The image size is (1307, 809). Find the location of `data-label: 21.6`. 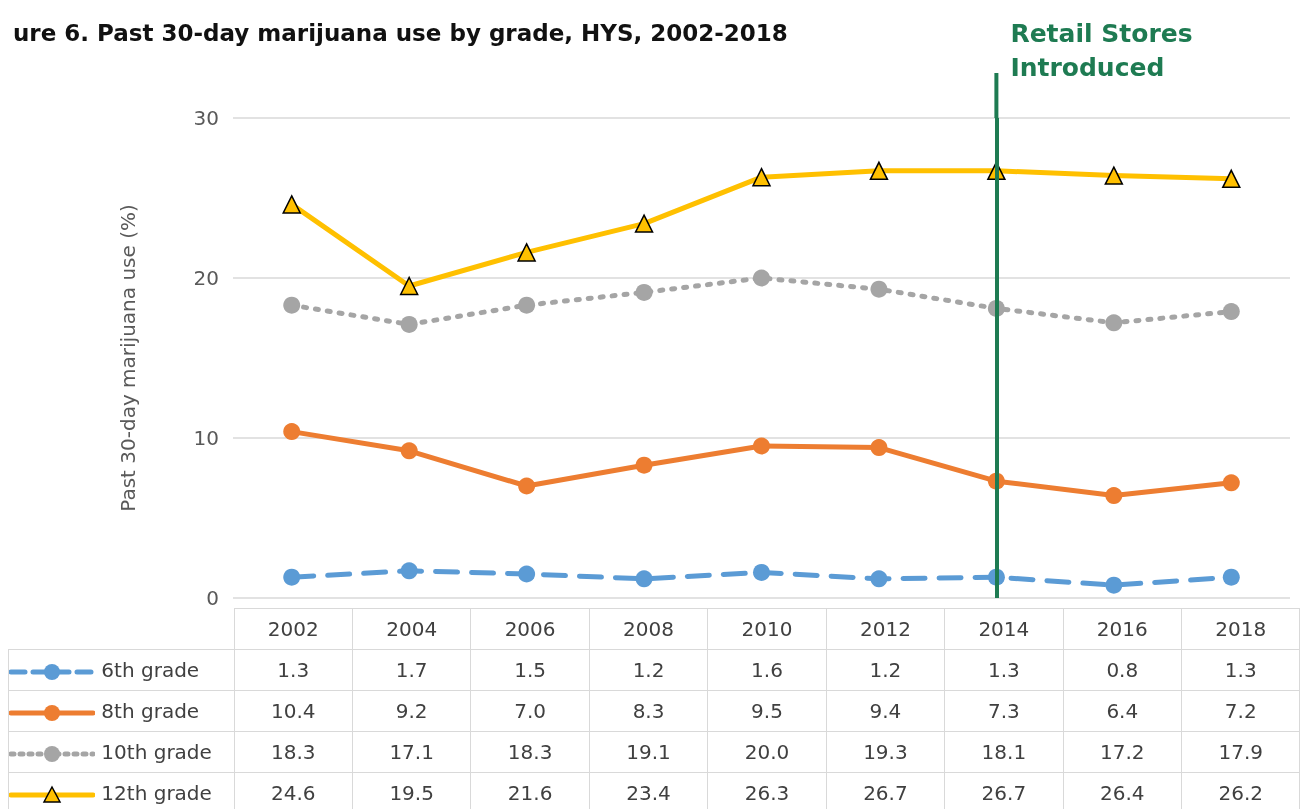

data-label: 21.6 is located at coordinates (530, 790).